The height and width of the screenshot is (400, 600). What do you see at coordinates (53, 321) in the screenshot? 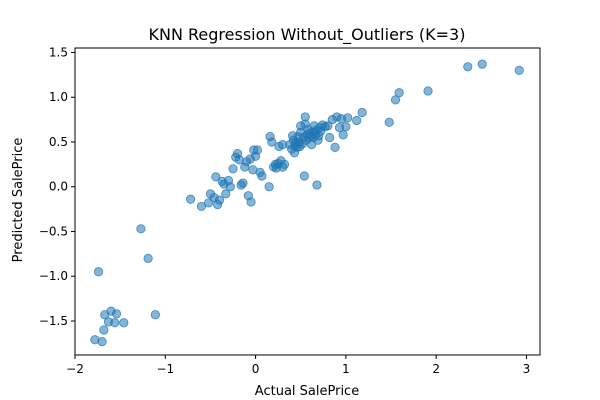
I see `y-tick-label: −1.5` at bounding box center [53, 321].